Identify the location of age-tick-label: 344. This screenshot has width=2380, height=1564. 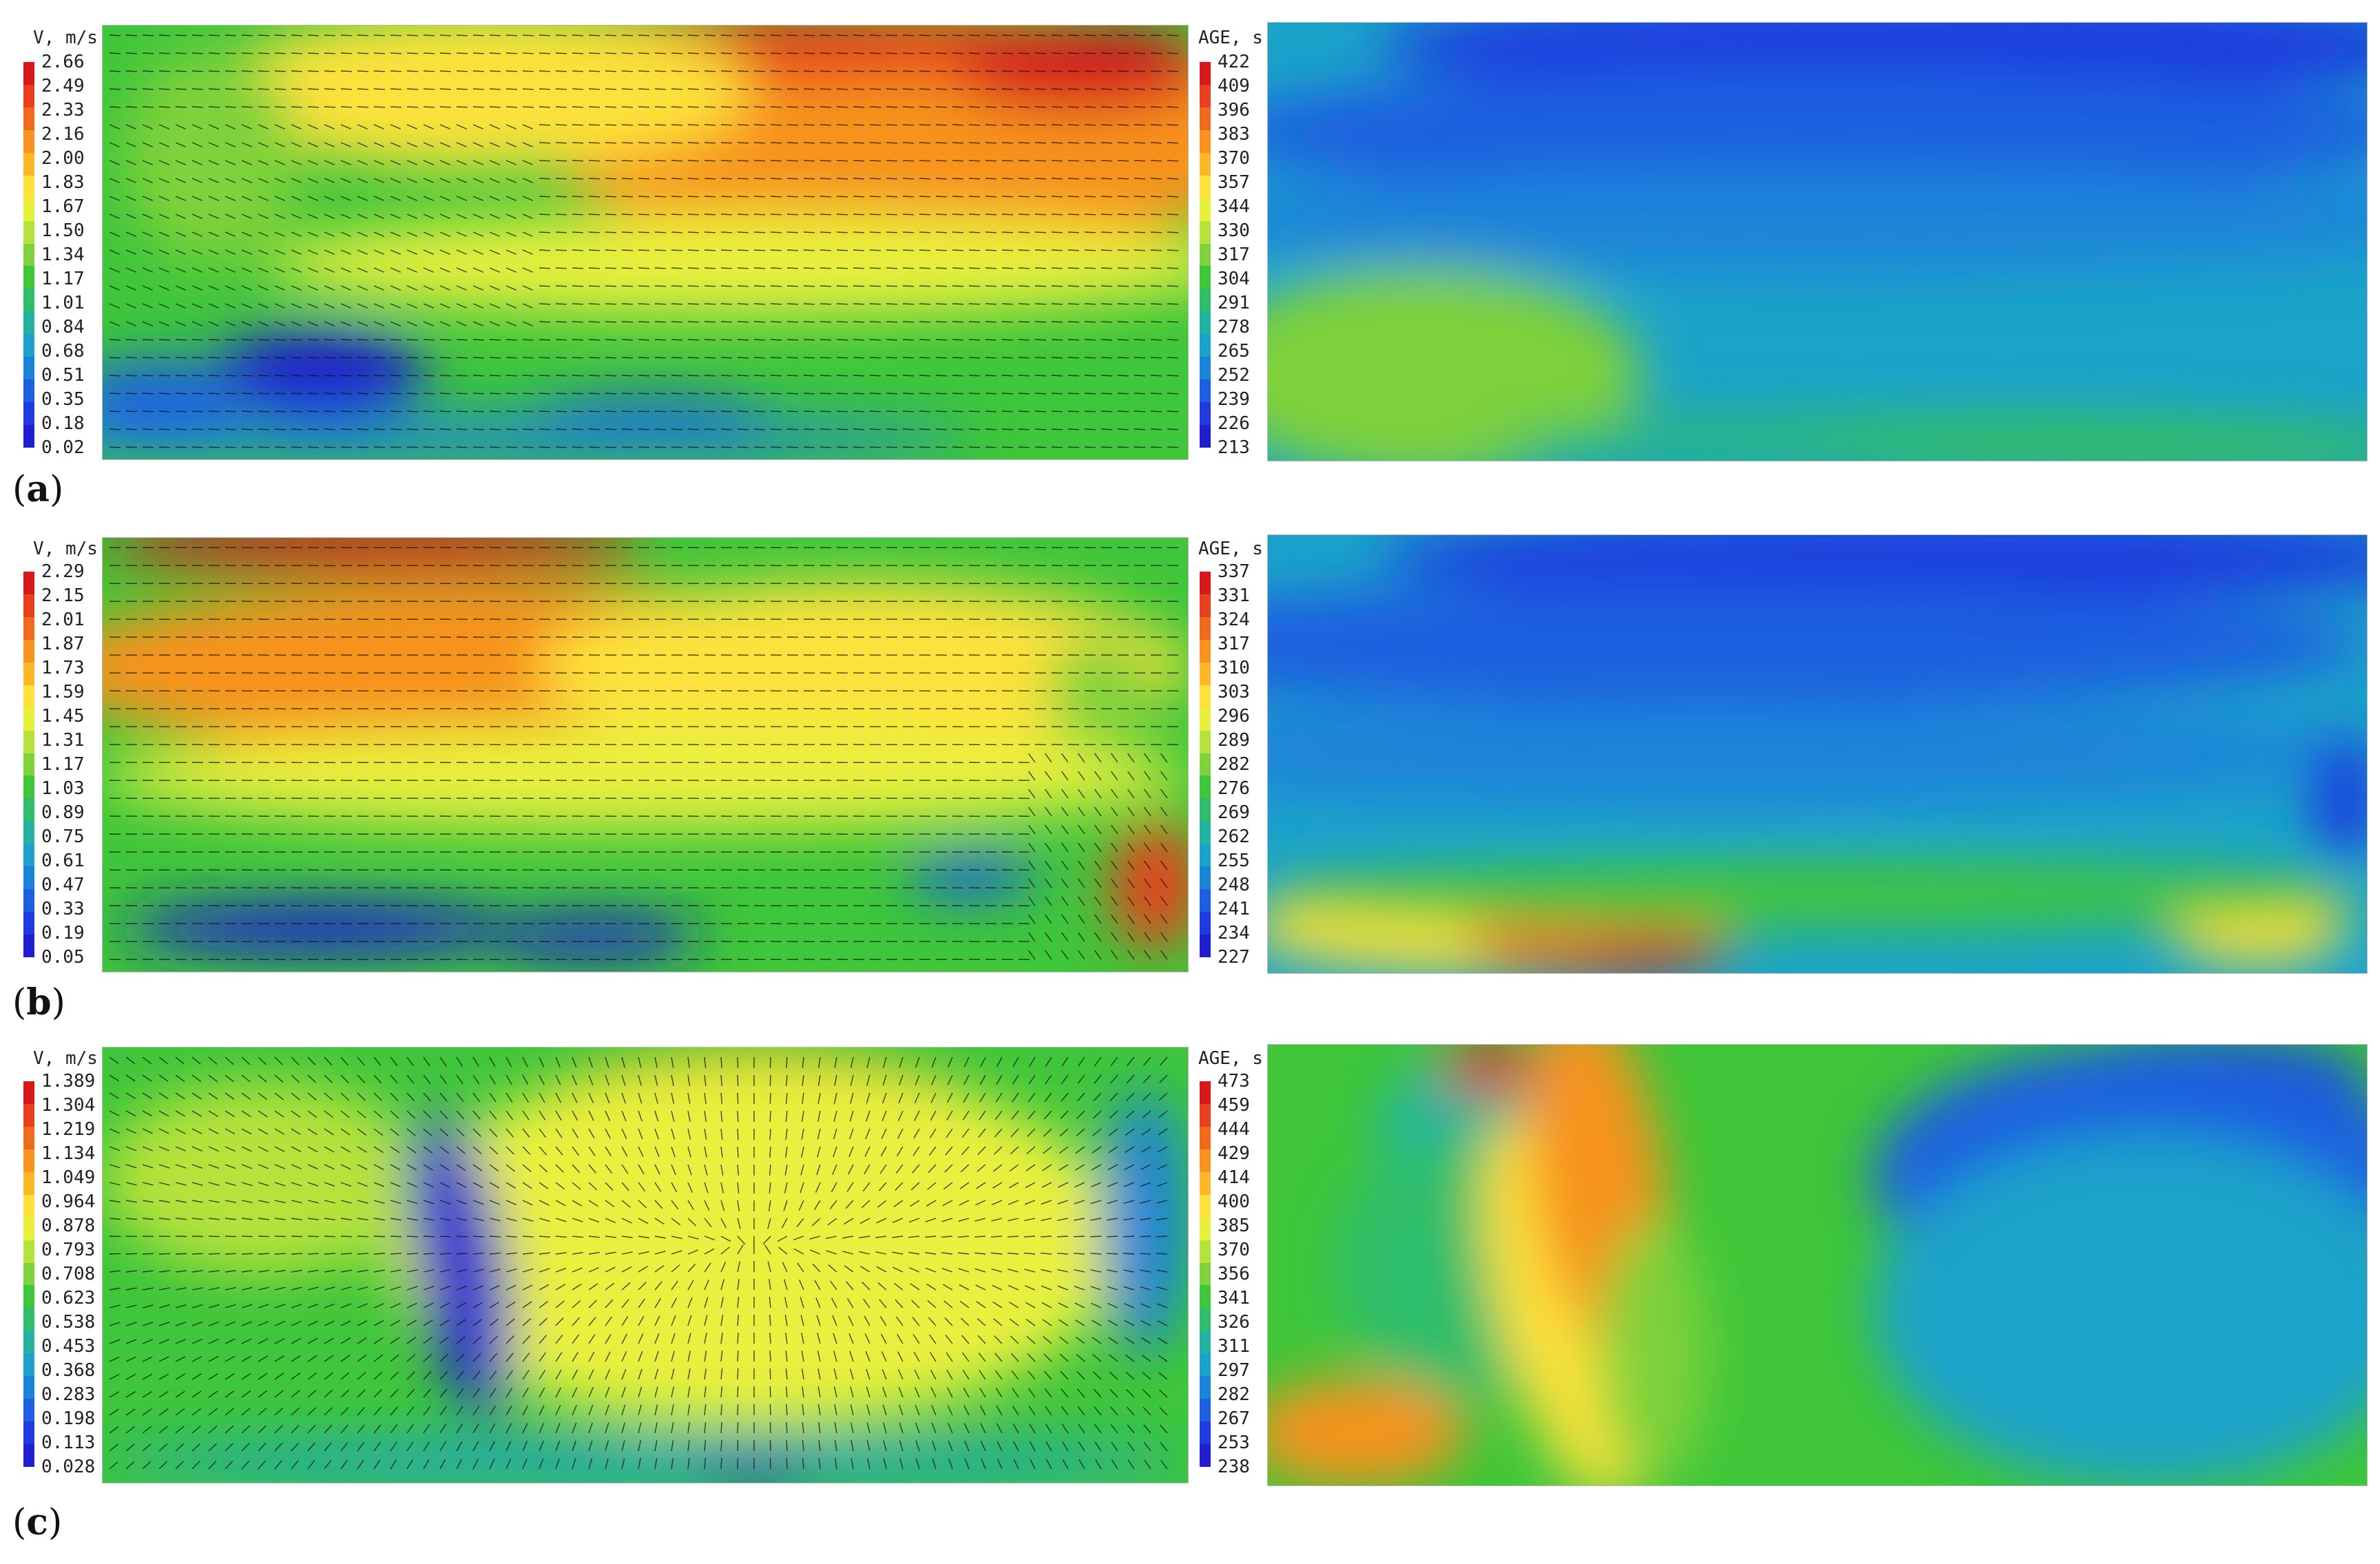
(1234, 207).